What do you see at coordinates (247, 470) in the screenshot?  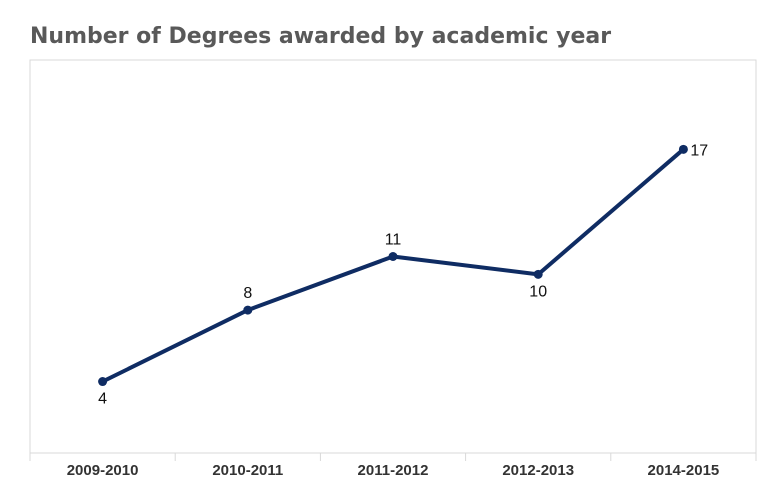 I see `x-tick-label: 2010-2011` at bounding box center [247, 470].